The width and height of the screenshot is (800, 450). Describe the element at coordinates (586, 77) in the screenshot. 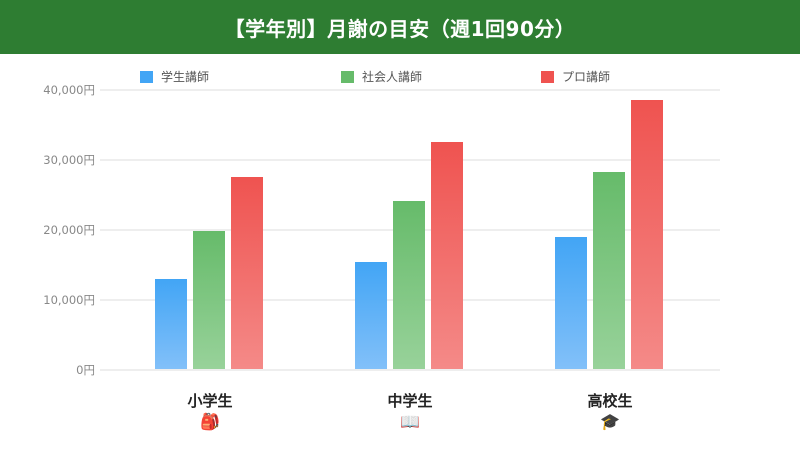

I see `legend-label: プロ講師` at that location.